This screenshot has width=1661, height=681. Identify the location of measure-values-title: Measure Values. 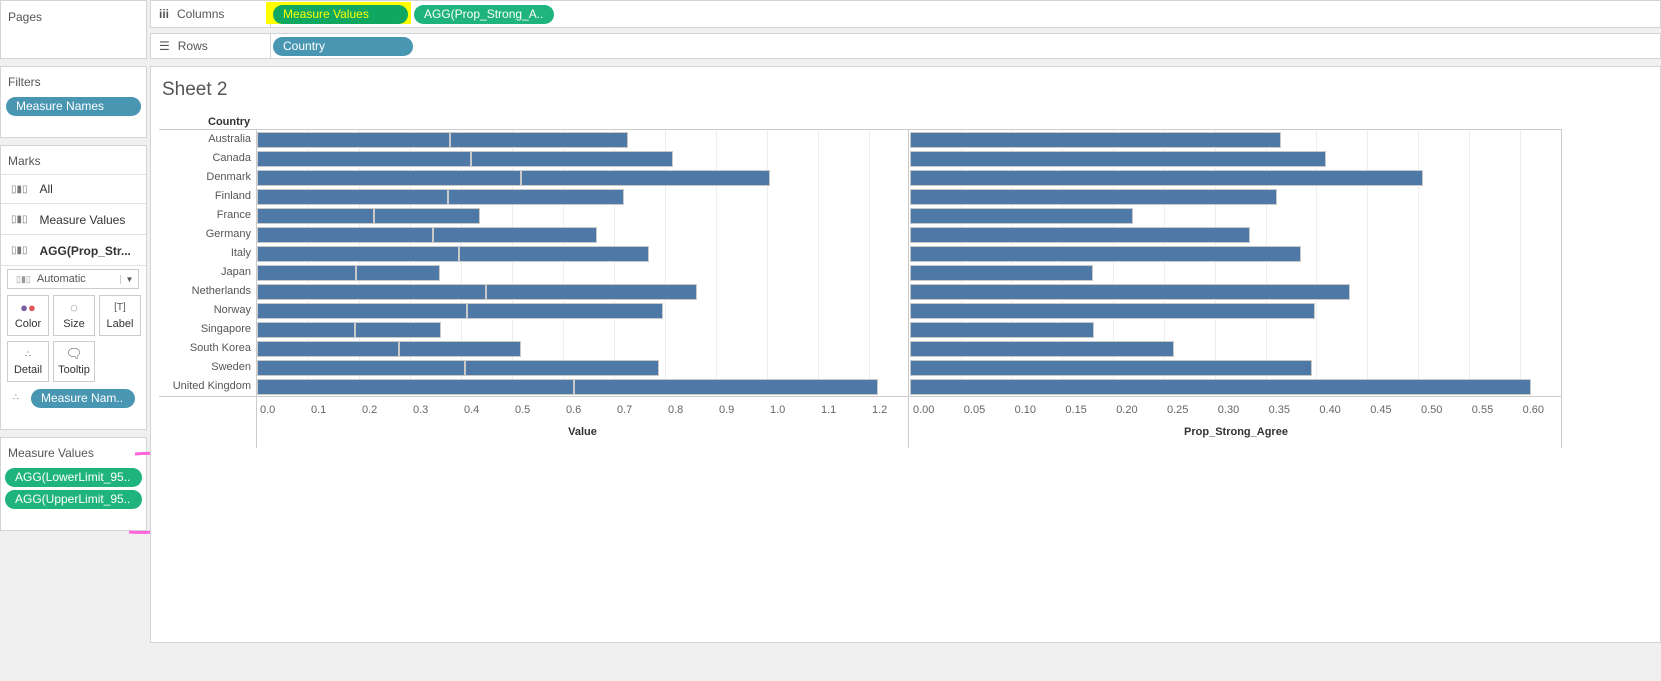
(51, 453).